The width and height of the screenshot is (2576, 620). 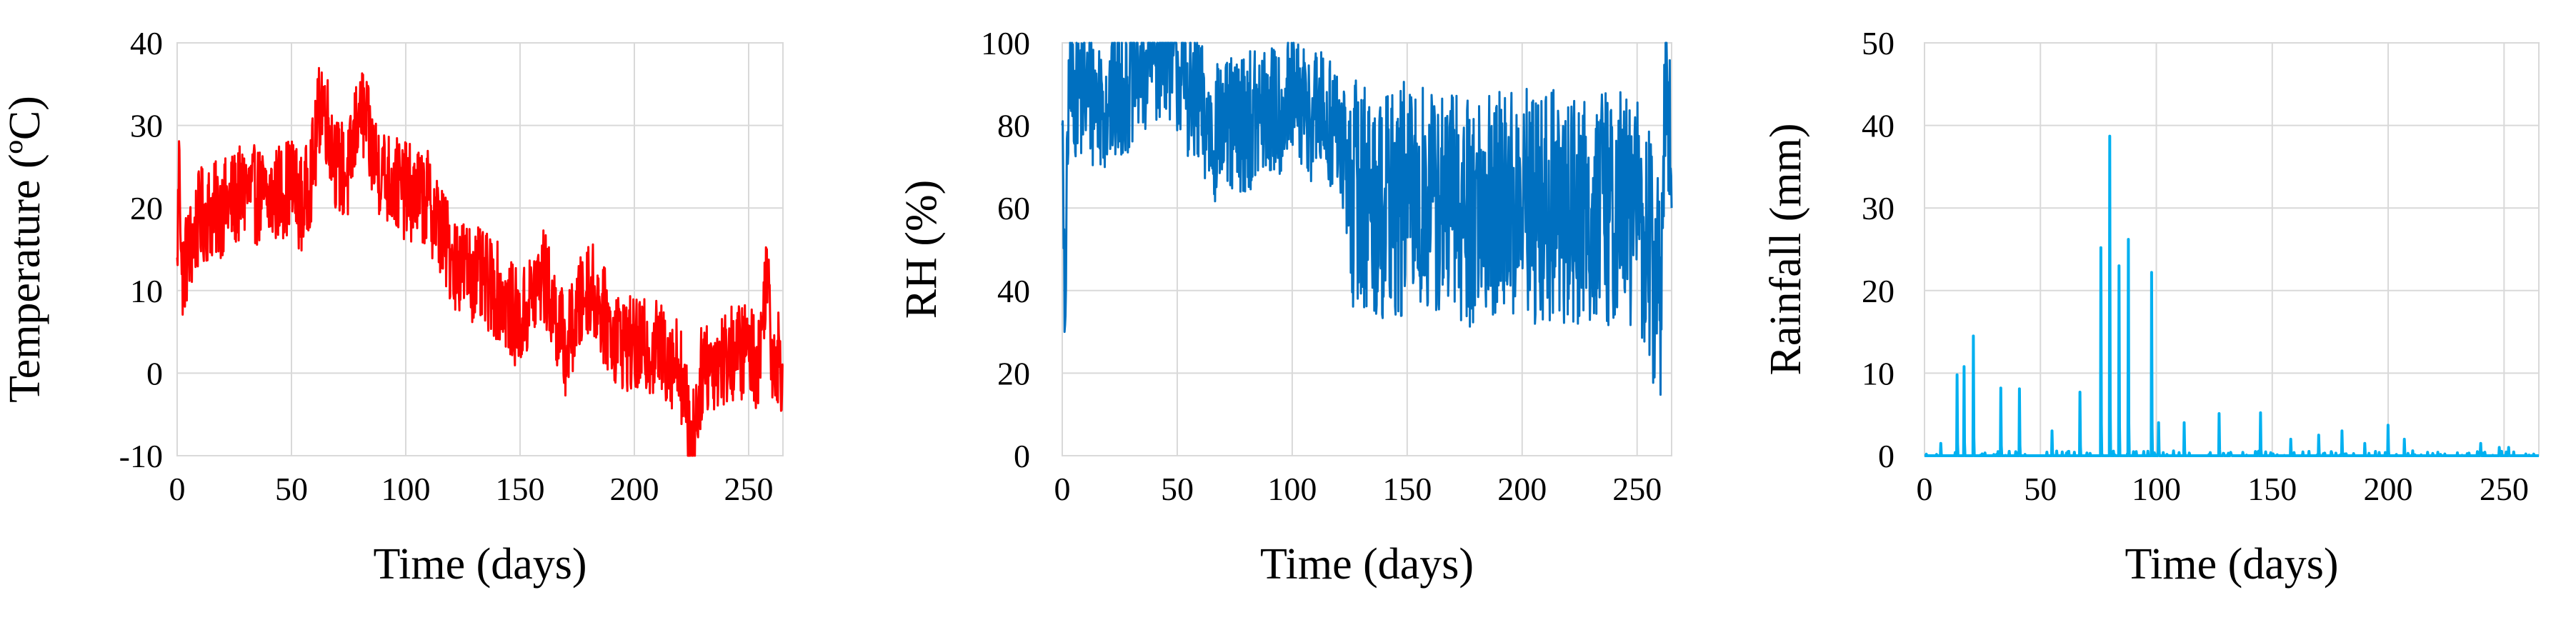 What do you see at coordinates (921, 249) in the screenshot?
I see `y-axis-title: RH (%)` at bounding box center [921, 249].